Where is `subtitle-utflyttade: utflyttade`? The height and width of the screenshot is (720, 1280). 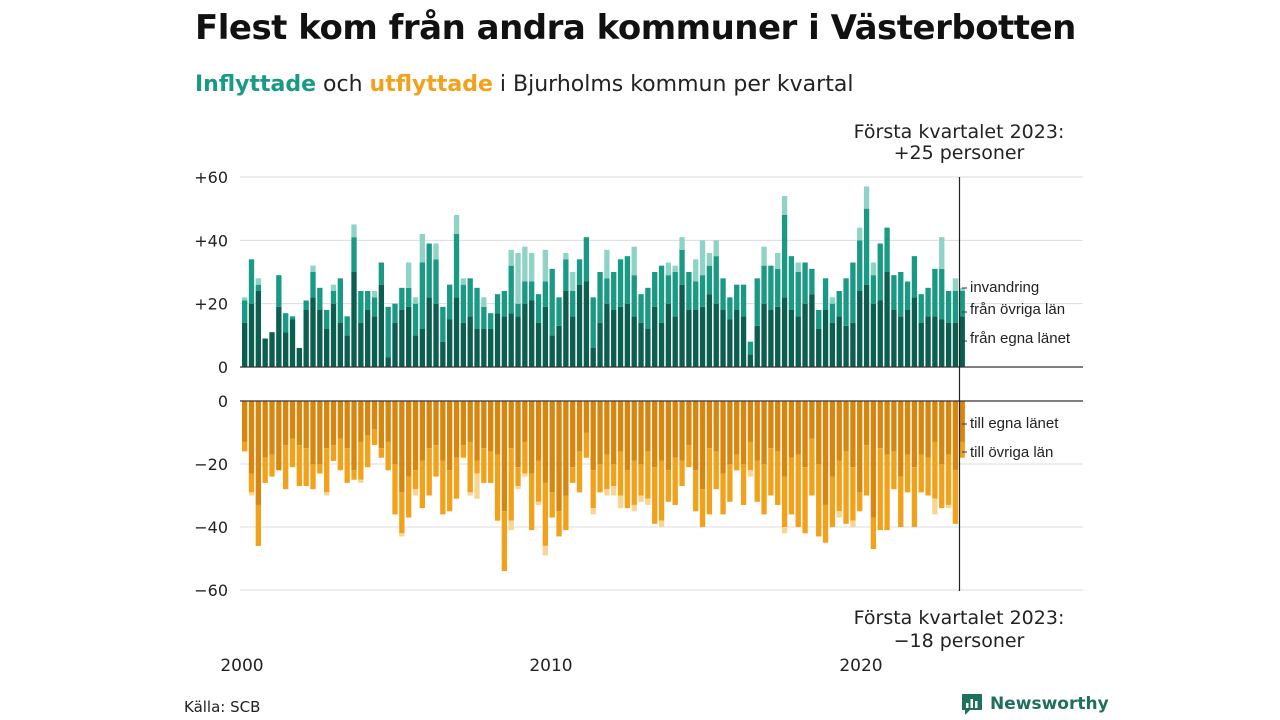 subtitle-utflyttade: utflyttade is located at coordinates (431, 84).